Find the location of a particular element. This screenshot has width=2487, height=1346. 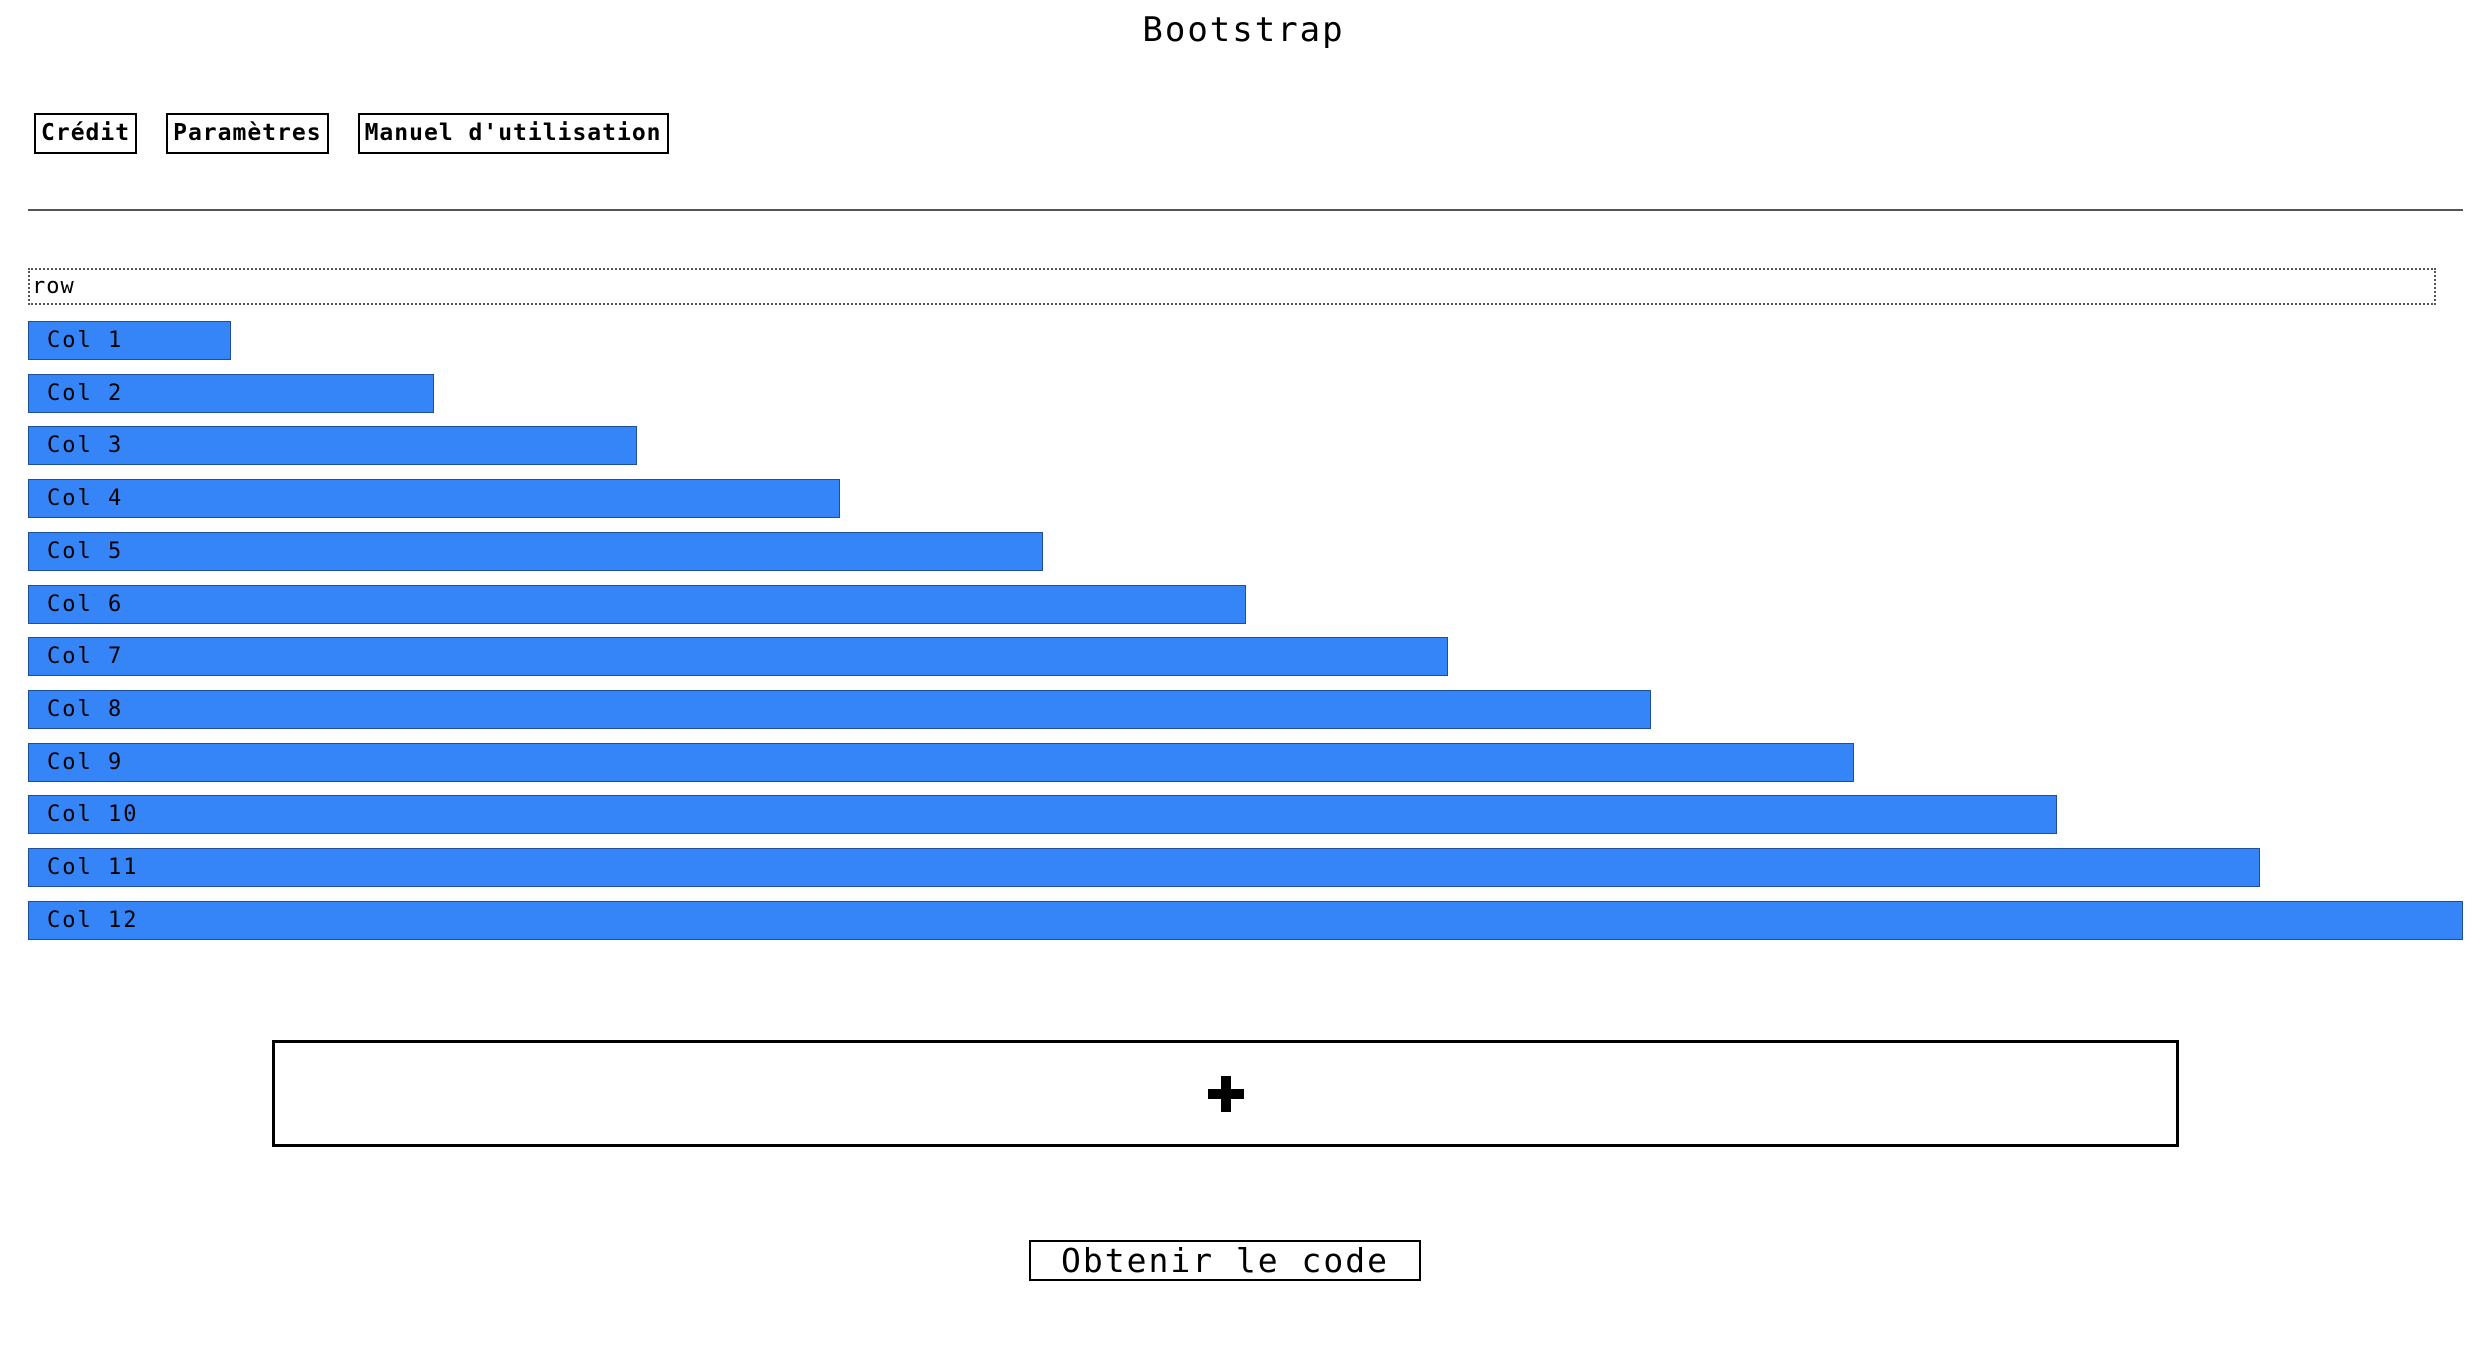

row-container: row is located at coordinates (1232, 286).